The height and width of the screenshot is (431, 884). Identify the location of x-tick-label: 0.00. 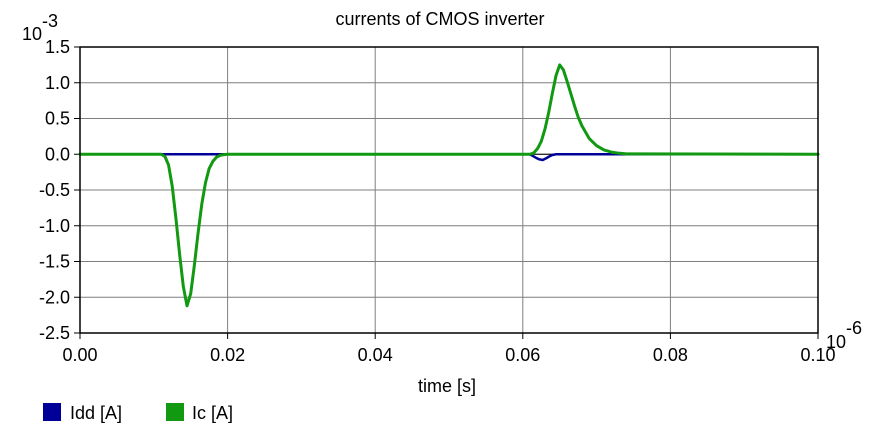
(79, 355).